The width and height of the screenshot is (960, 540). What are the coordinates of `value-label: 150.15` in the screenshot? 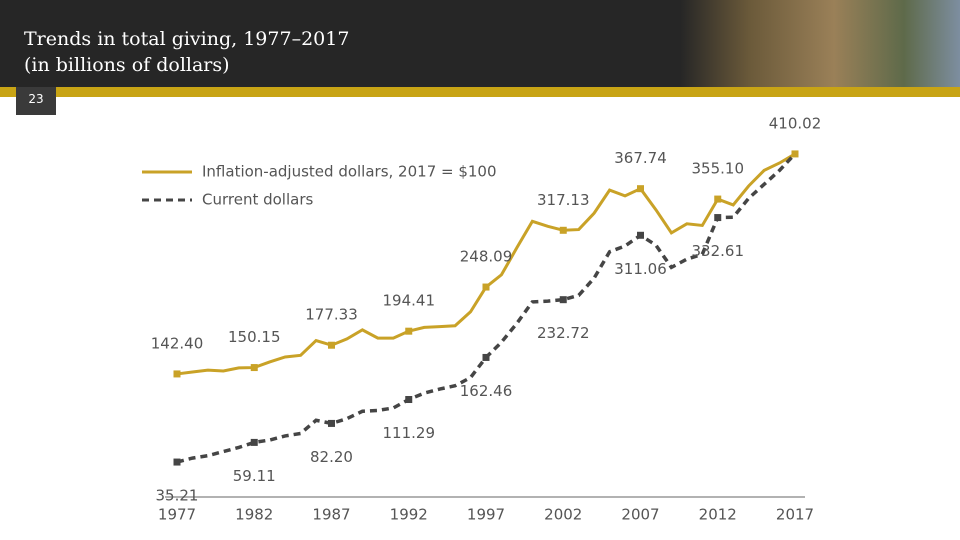 It's located at (254, 337).